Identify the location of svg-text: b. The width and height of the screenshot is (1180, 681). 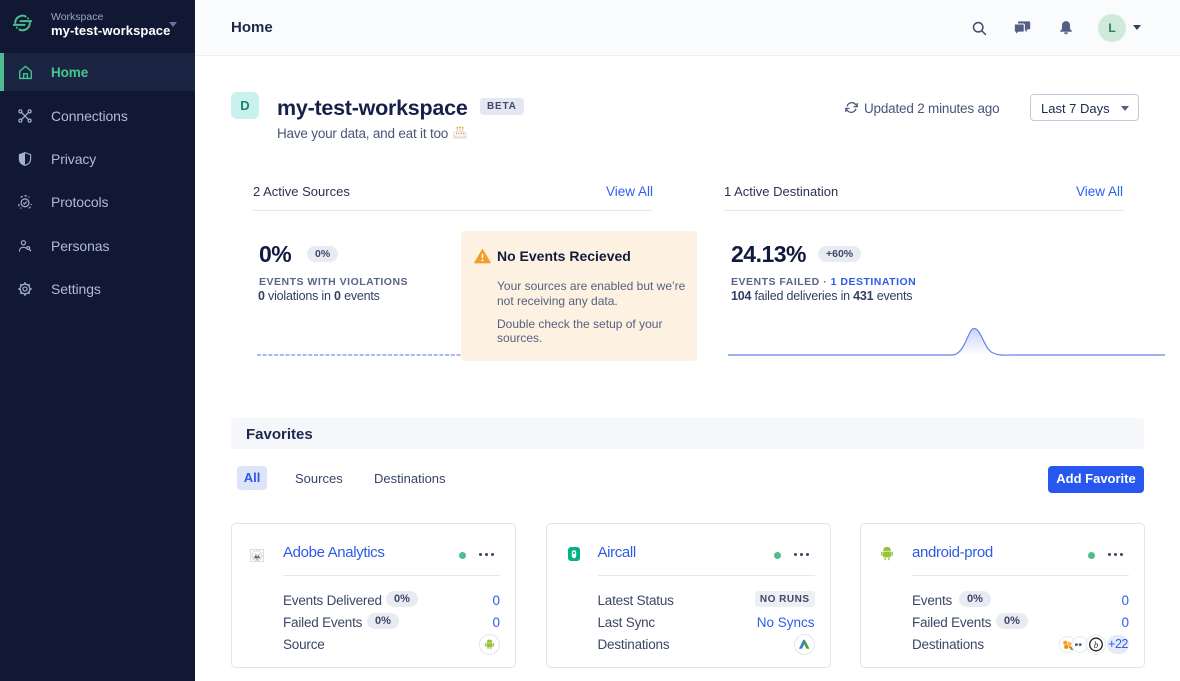
(1096, 645).